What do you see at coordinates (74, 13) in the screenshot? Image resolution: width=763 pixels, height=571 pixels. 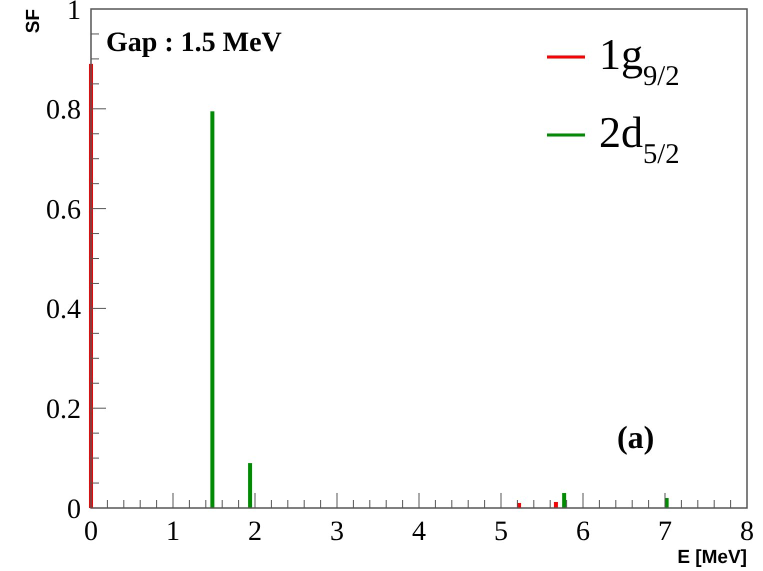 I see `y-tick-label: 1` at bounding box center [74, 13].